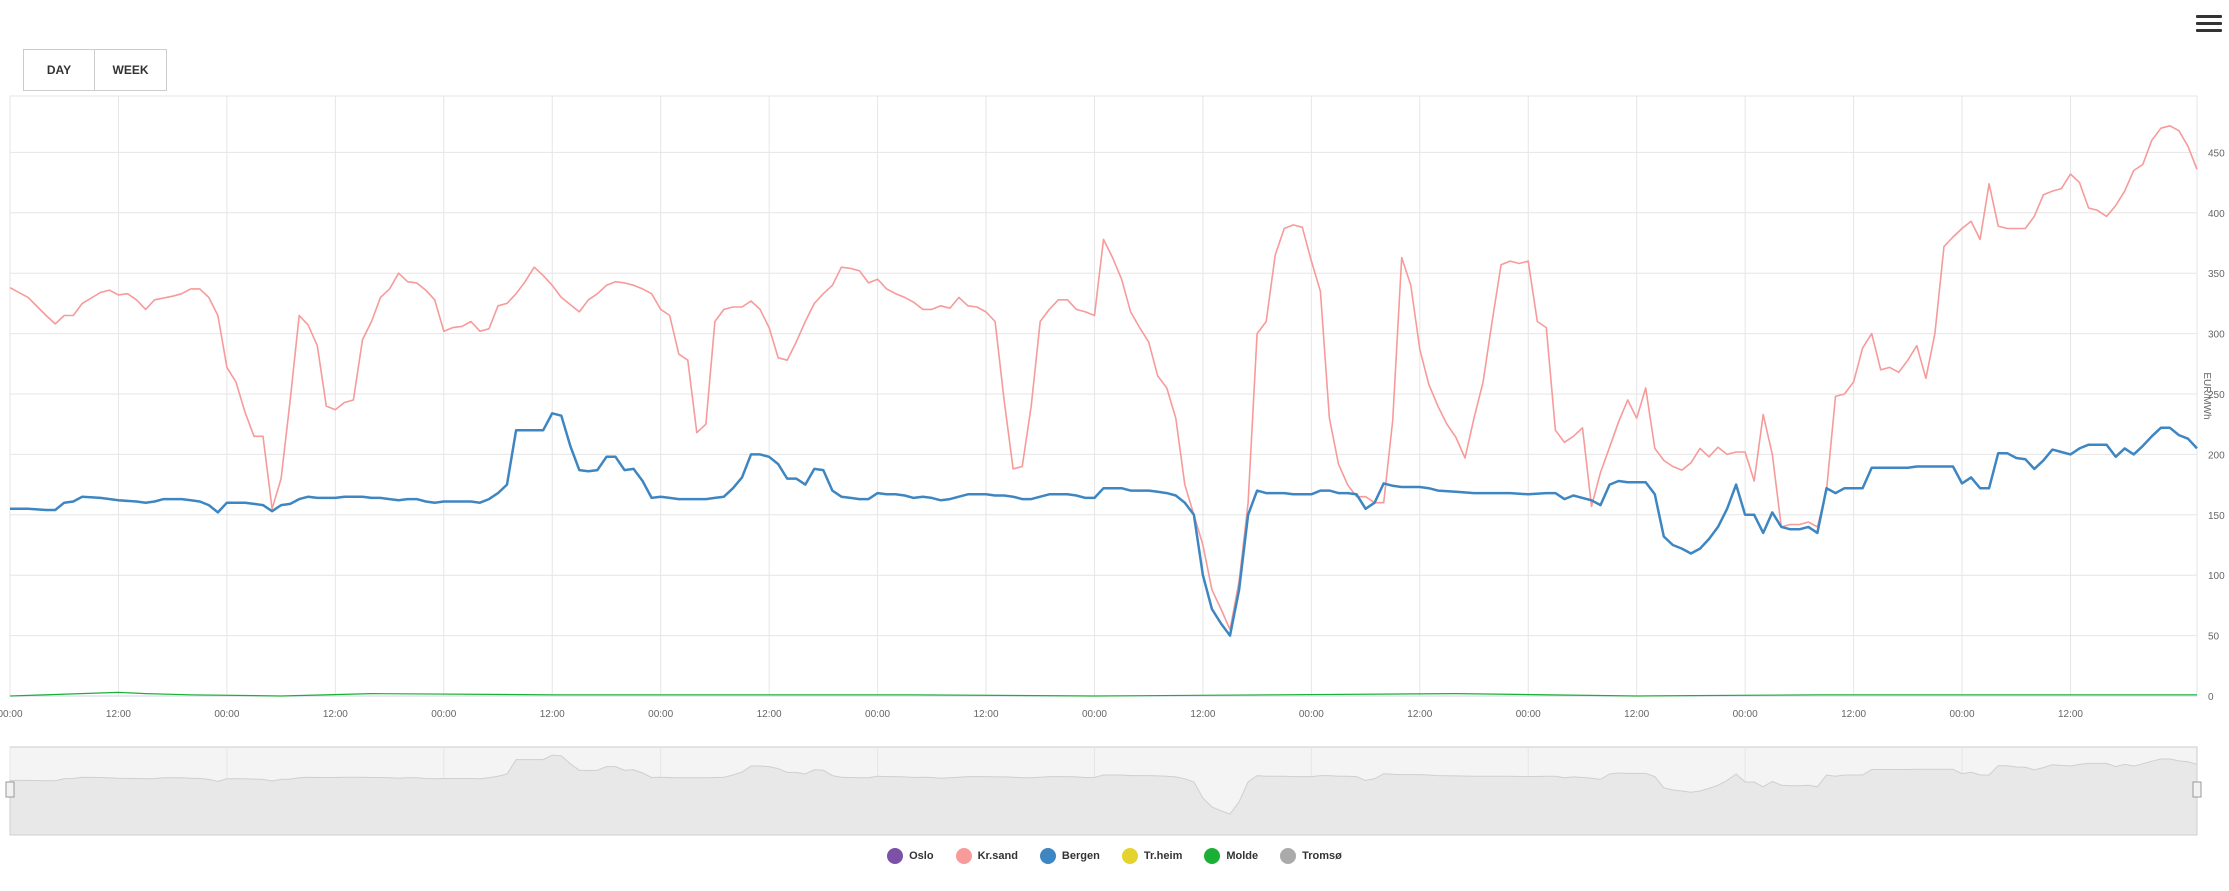  What do you see at coordinates (2216, 153) in the screenshot?
I see `y-tick-label: 450` at bounding box center [2216, 153].